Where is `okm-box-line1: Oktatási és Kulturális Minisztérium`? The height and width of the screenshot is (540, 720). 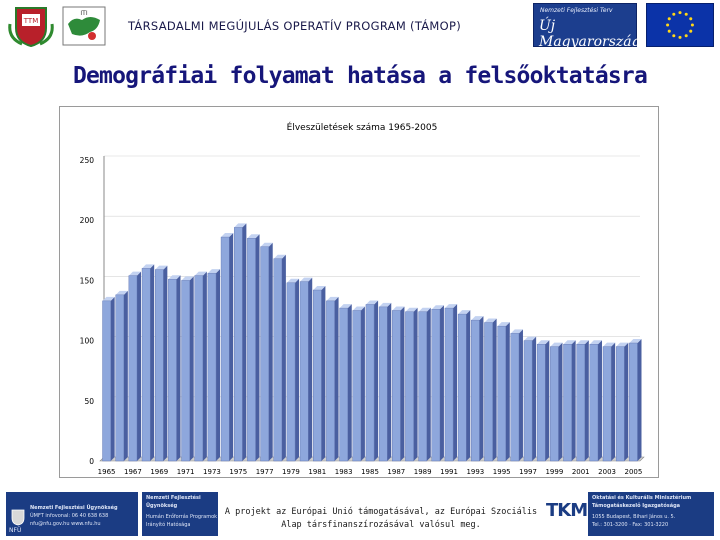 okm-box-line1: Oktatási és Kulturális Minisztérium is located at coordinates (642, 498).